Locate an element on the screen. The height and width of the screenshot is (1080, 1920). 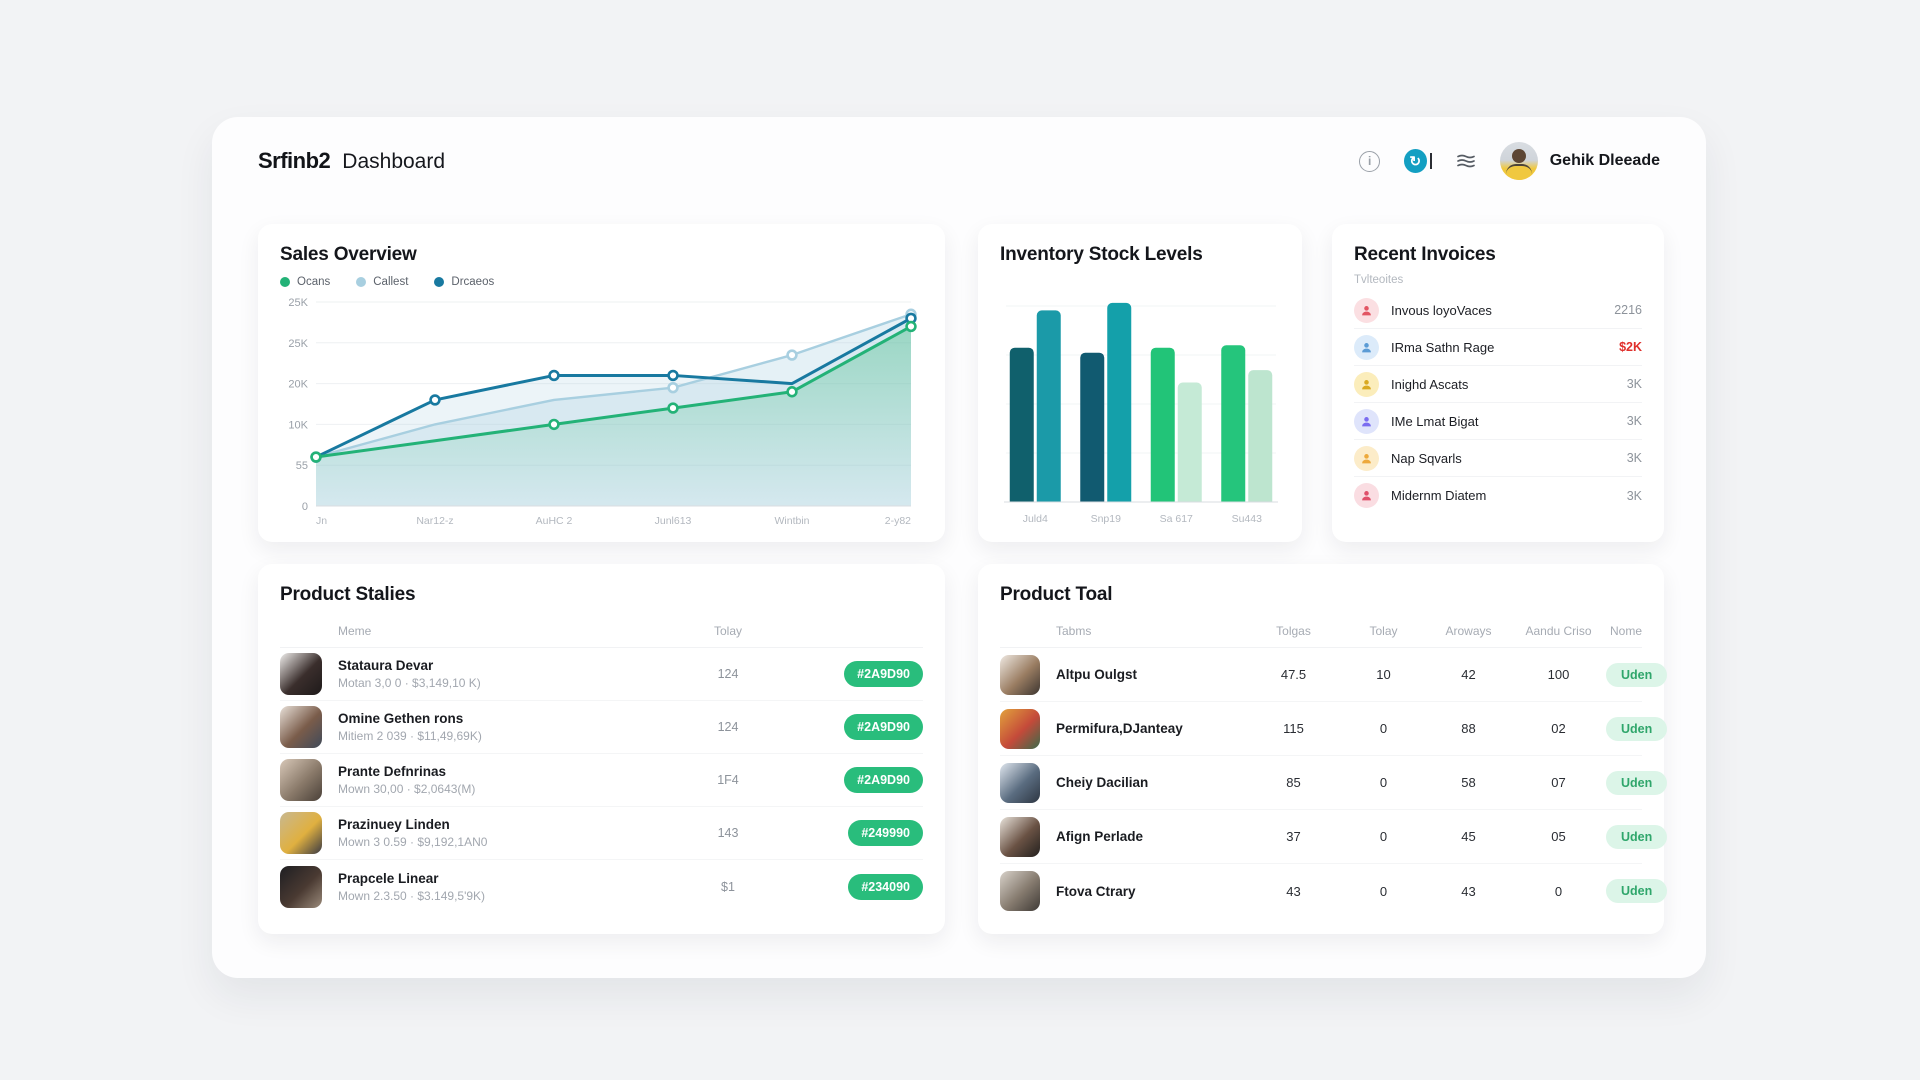
svg-text: AuHC 2 is located at coordinates (554, 521).